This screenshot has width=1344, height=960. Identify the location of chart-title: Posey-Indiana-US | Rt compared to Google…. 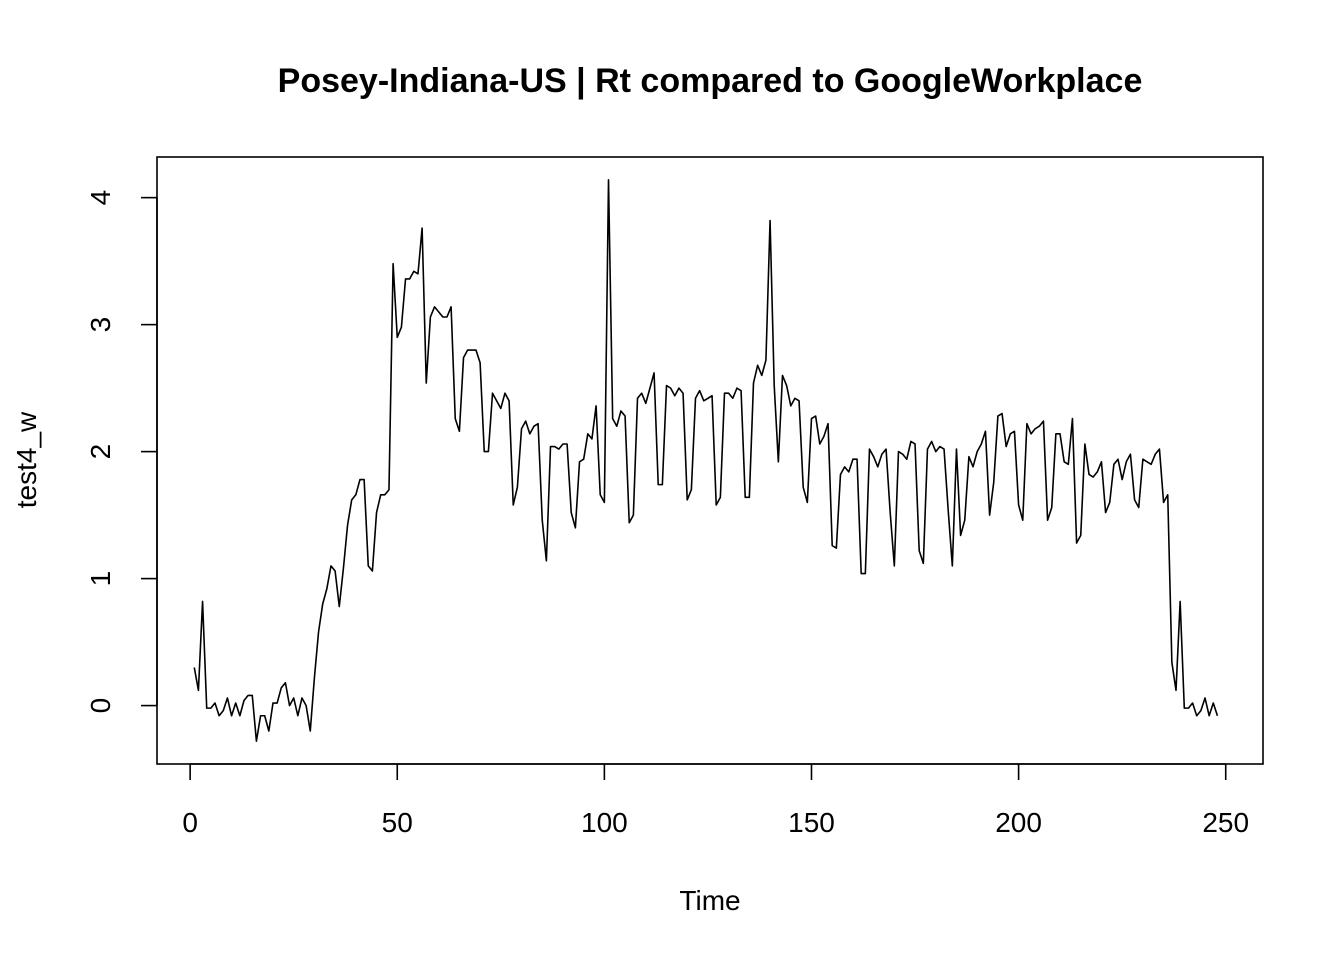
(710, 81).